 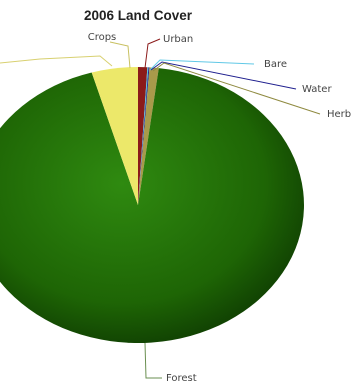 I want to click on label-herb: Herb, so click(x=339, y=114).